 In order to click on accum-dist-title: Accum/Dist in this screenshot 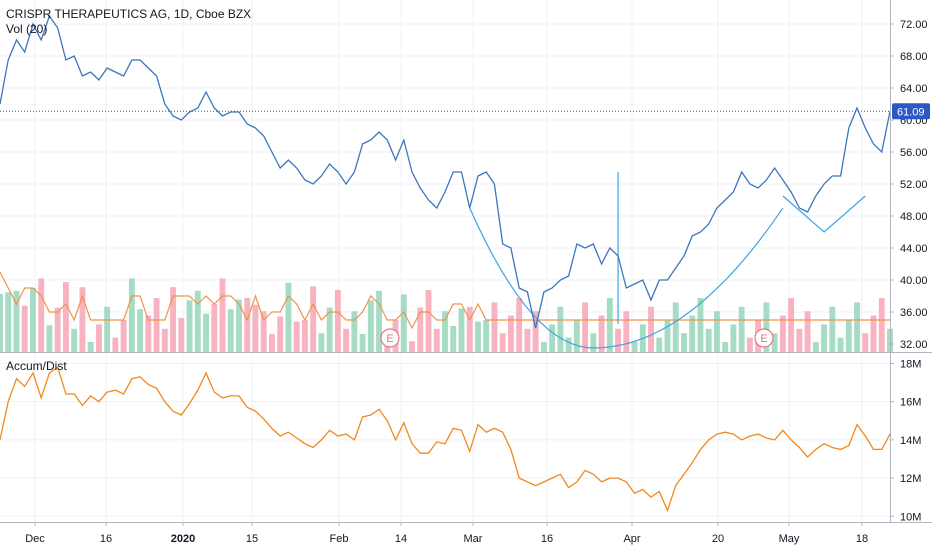, I will do `click(36, 366)`.